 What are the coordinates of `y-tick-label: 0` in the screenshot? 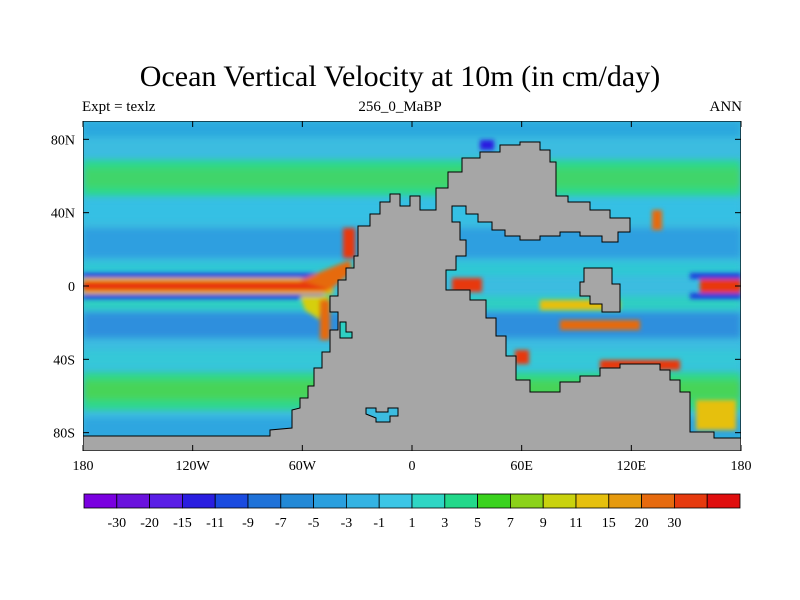 It's located at (71, 287).